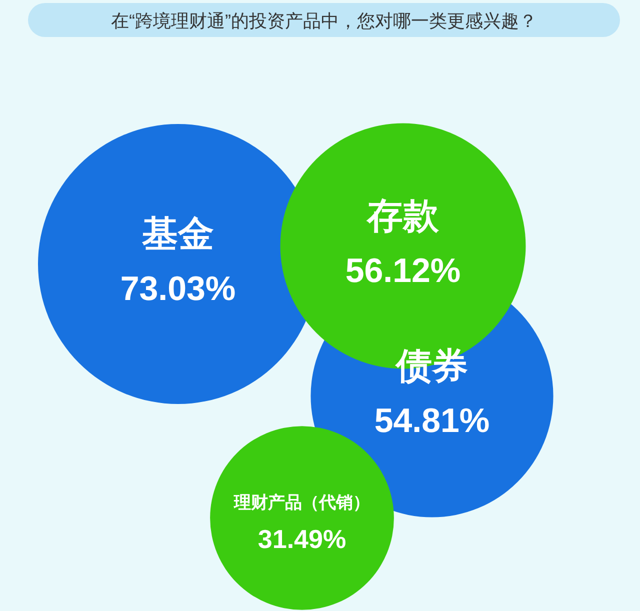 This screenshot has width=640, height=611. What do you see at coordinates (324, 21) in the screenshot?
I see `text: 在“跨境理财通”的投资产品中，您对哪一类更感兴趣？` at bounding box center [324, 21].